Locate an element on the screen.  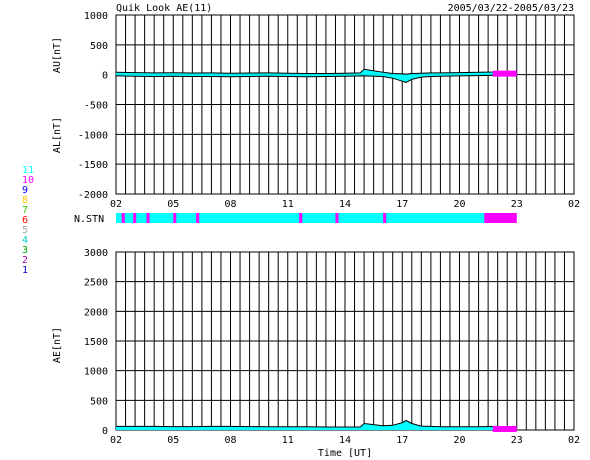
y-tick-label: -1500 is located at coordinates (93, 165).